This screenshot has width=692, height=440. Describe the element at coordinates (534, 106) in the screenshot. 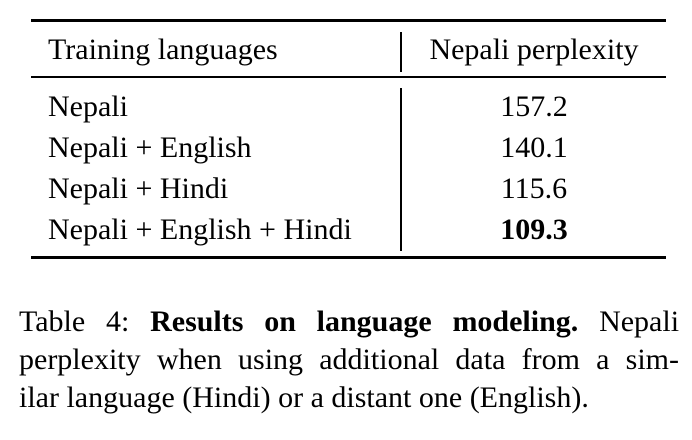

I see `row-perplexity-value: 157.2` at that location.